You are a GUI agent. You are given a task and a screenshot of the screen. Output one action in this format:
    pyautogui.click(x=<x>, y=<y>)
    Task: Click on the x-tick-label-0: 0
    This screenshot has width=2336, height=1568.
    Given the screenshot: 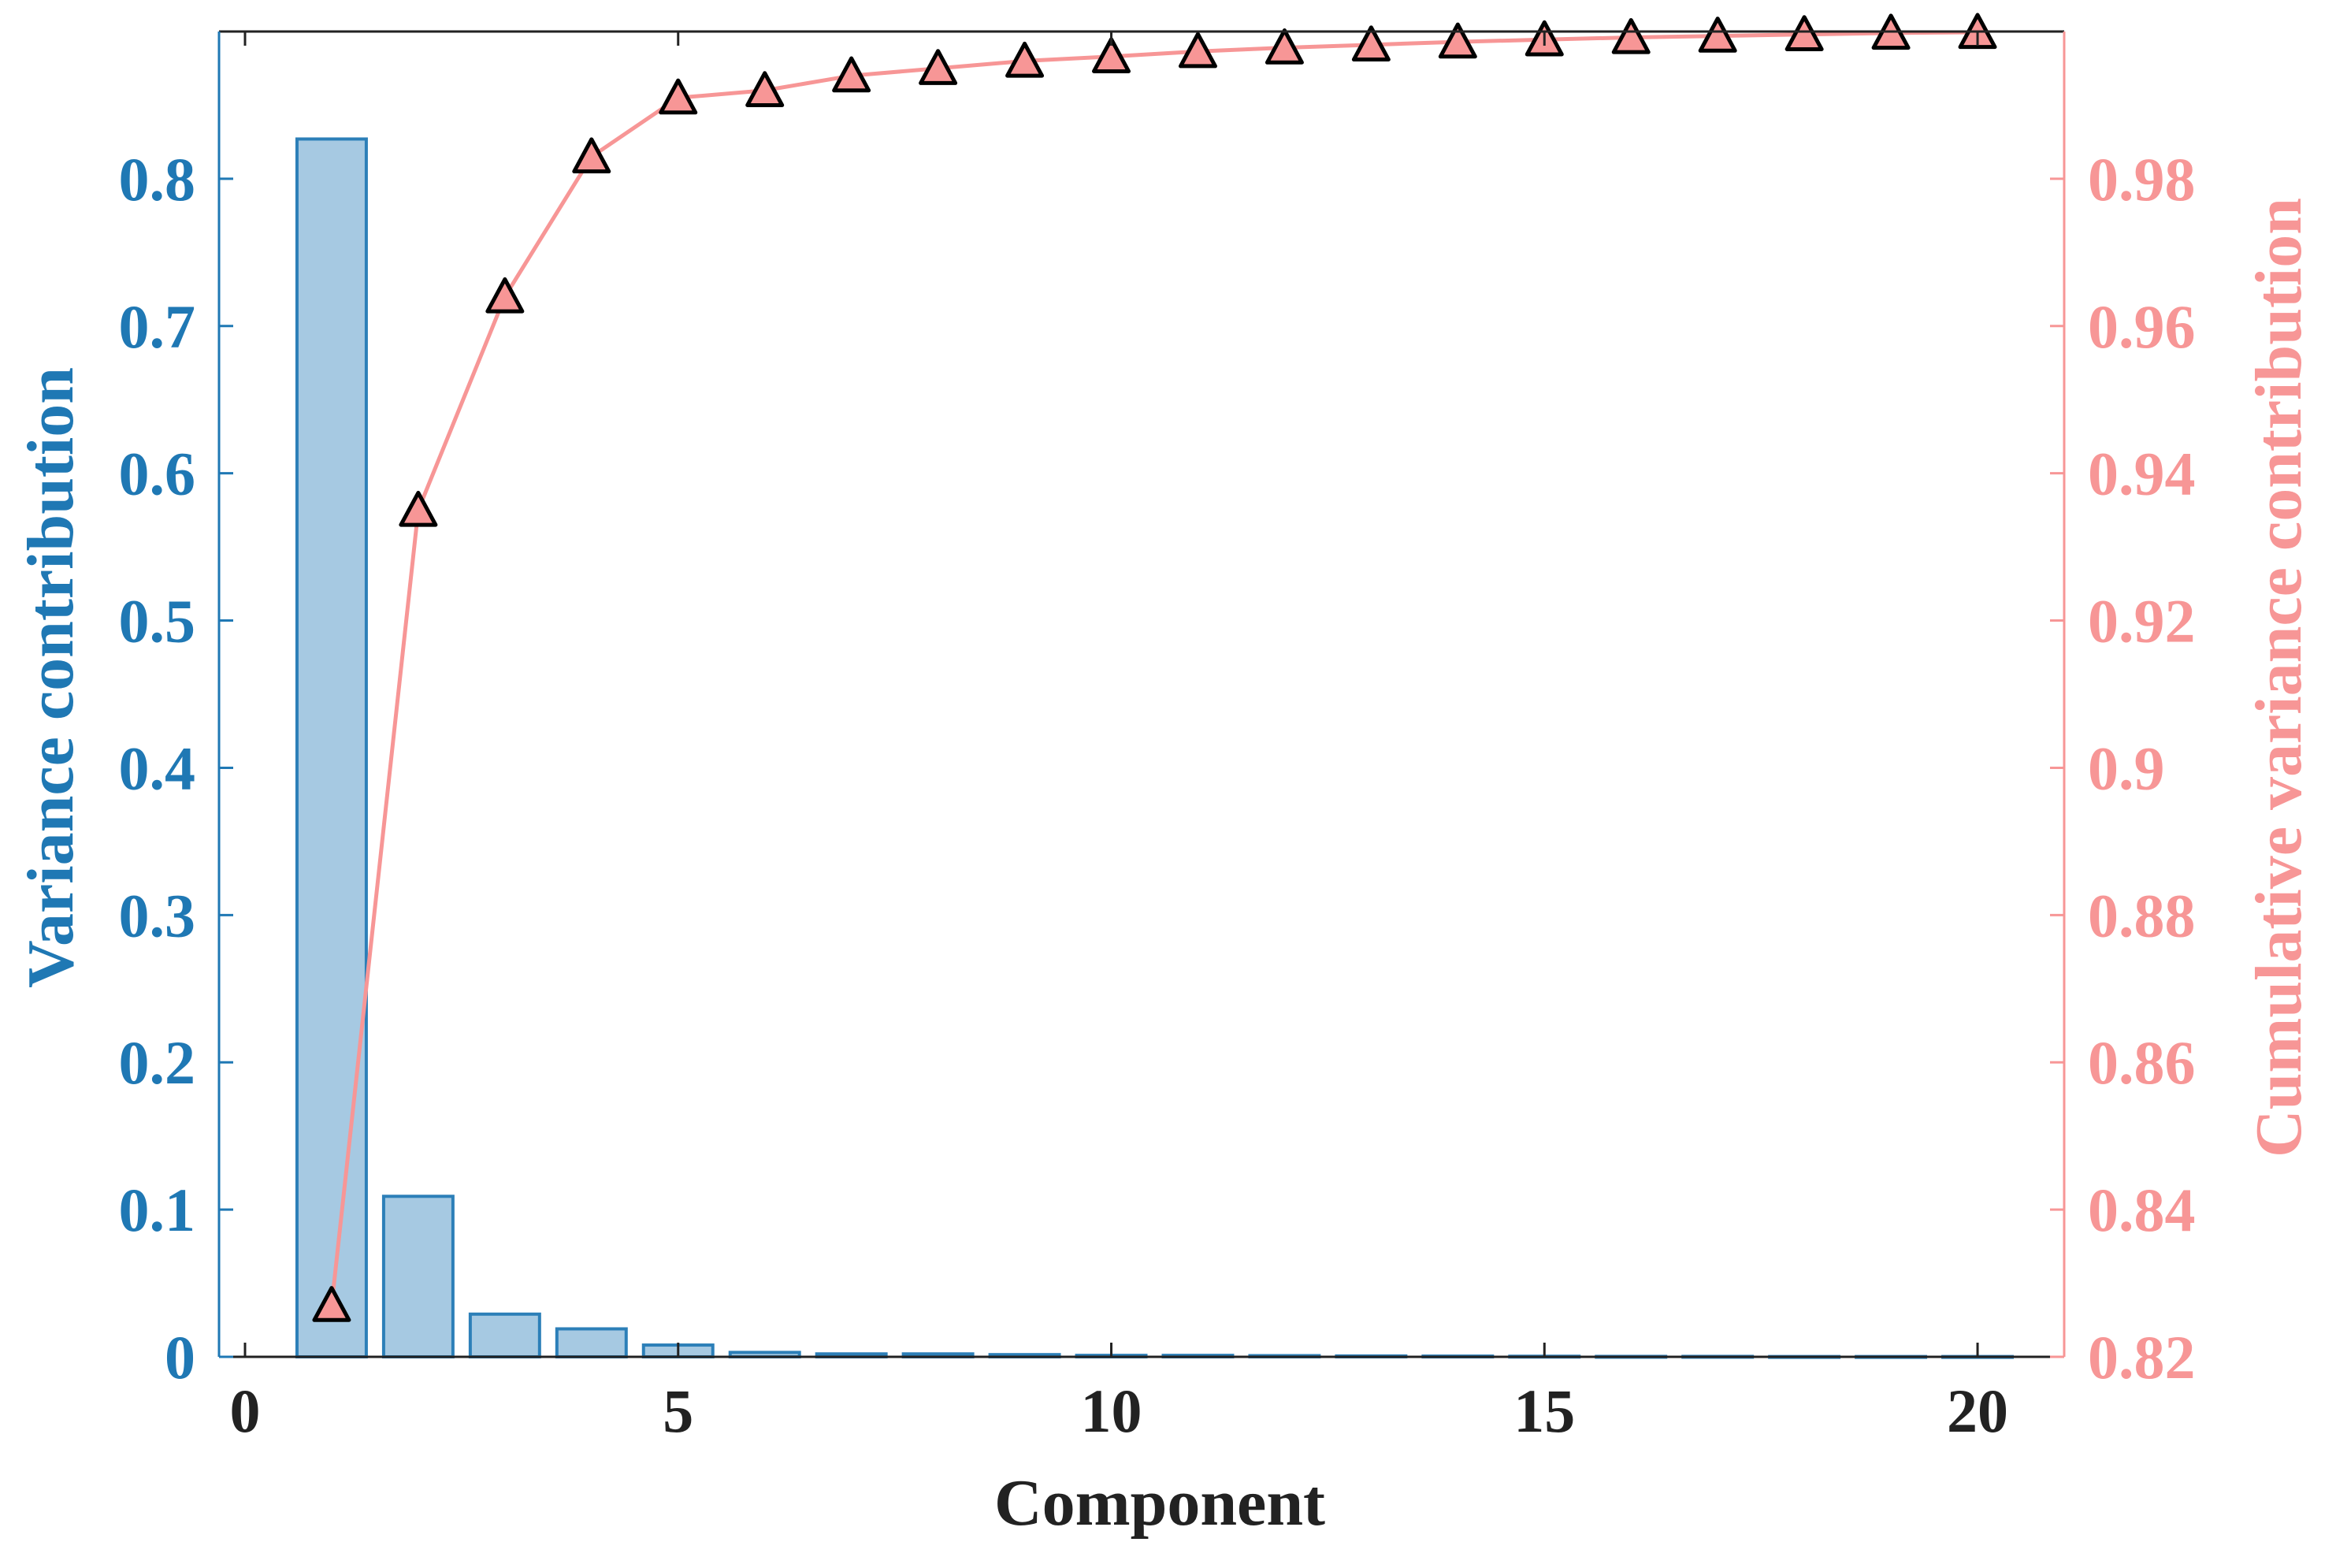 What is the action you would take?
    pyautogui.click(x=244, y=1411)
    